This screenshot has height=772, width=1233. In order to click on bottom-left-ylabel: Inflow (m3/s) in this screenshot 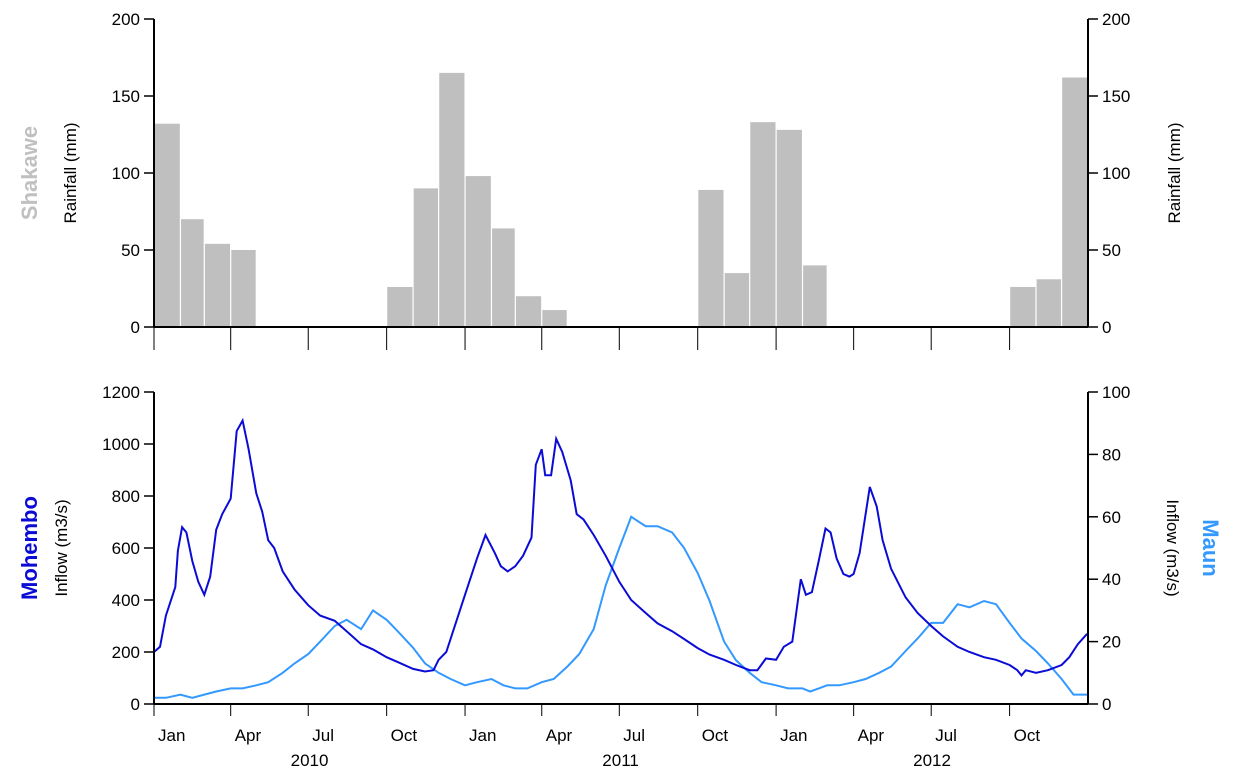, I will do `click(61, 547)`.